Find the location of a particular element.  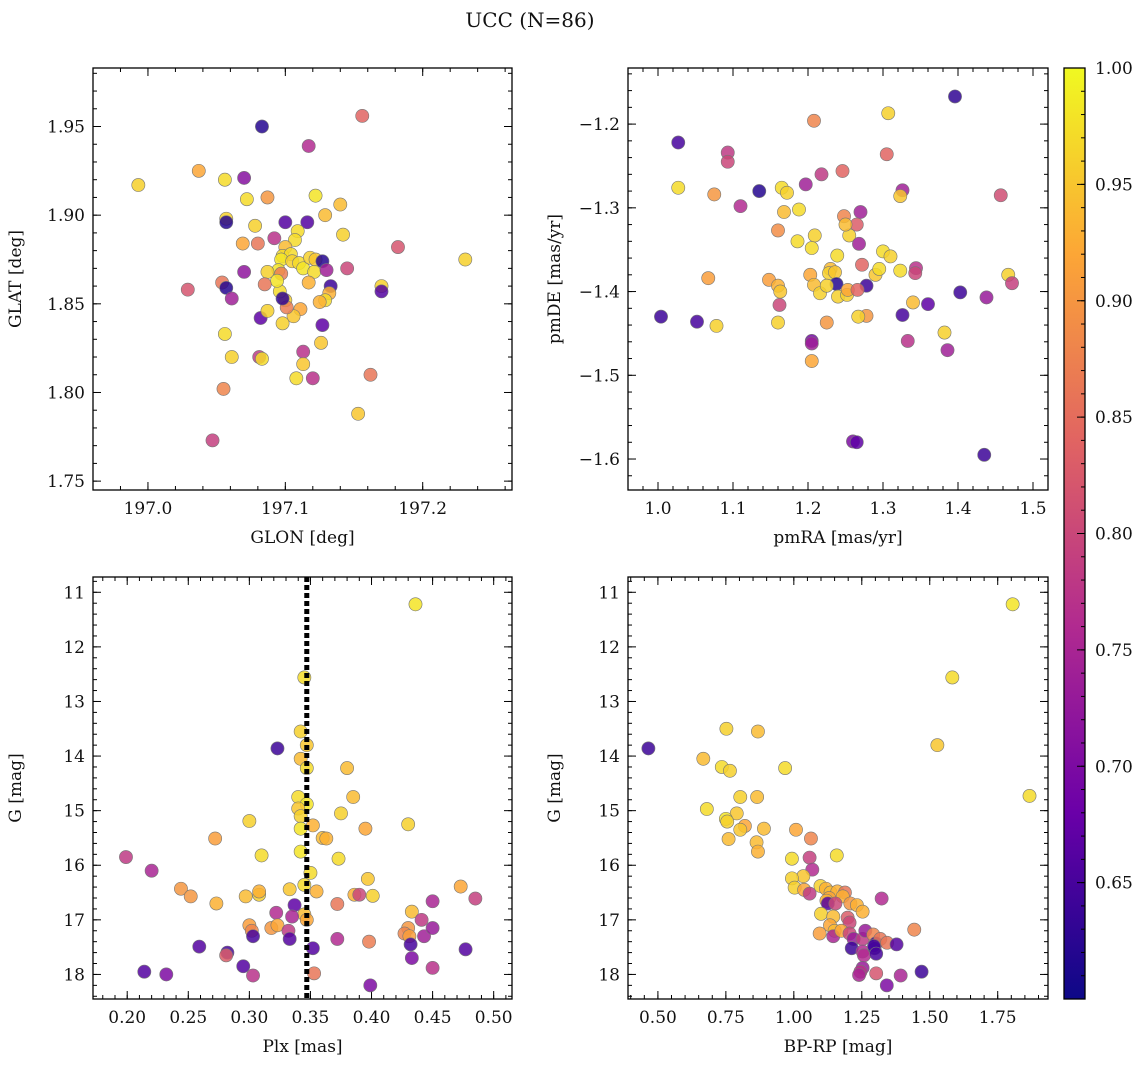

y-tick-label: −1.5 is located at coordinates (599, 376).